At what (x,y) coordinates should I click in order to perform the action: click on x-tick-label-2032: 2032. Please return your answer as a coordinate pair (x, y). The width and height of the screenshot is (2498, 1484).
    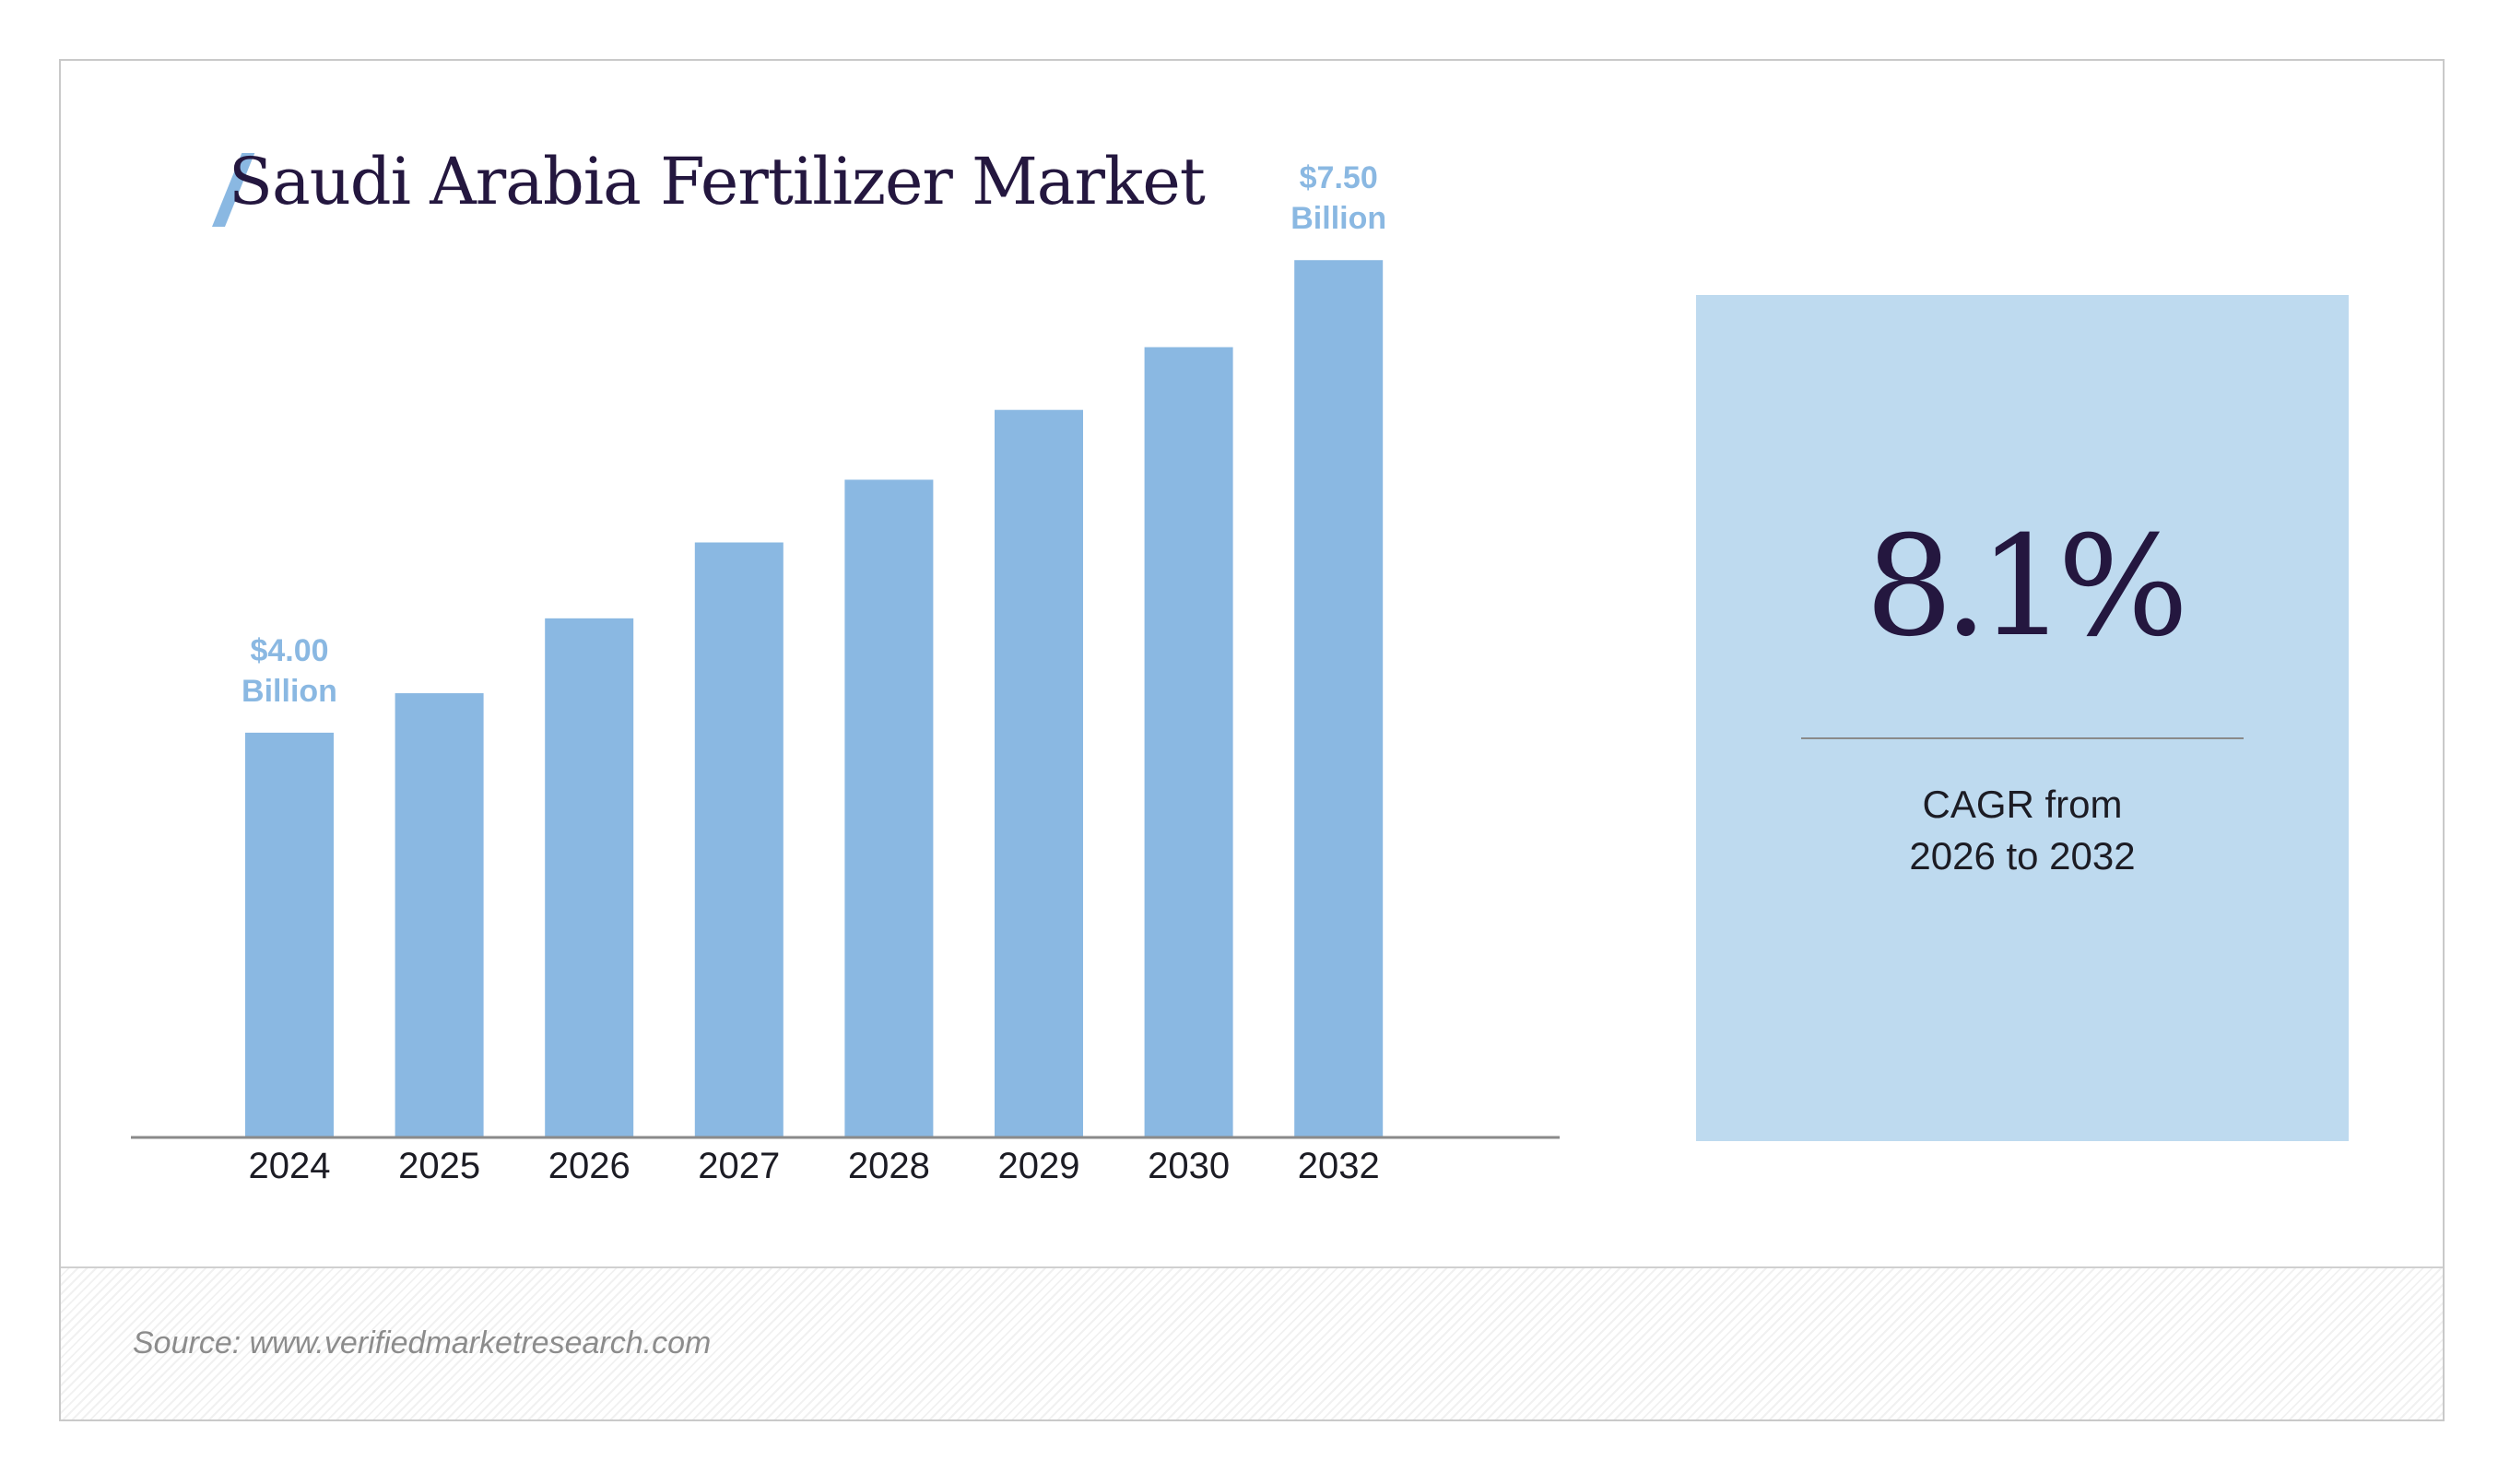
    Looking at the image, I should click on (1339, 1166).